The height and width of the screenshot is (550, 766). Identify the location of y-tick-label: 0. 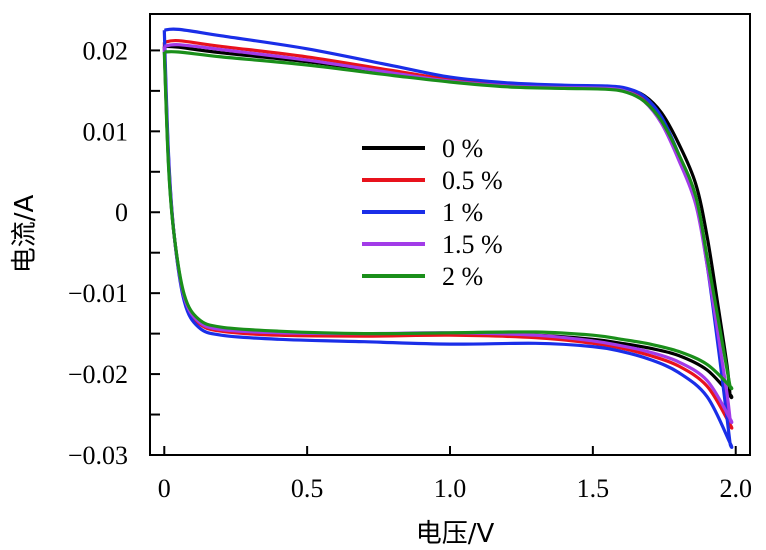
(121, 212).